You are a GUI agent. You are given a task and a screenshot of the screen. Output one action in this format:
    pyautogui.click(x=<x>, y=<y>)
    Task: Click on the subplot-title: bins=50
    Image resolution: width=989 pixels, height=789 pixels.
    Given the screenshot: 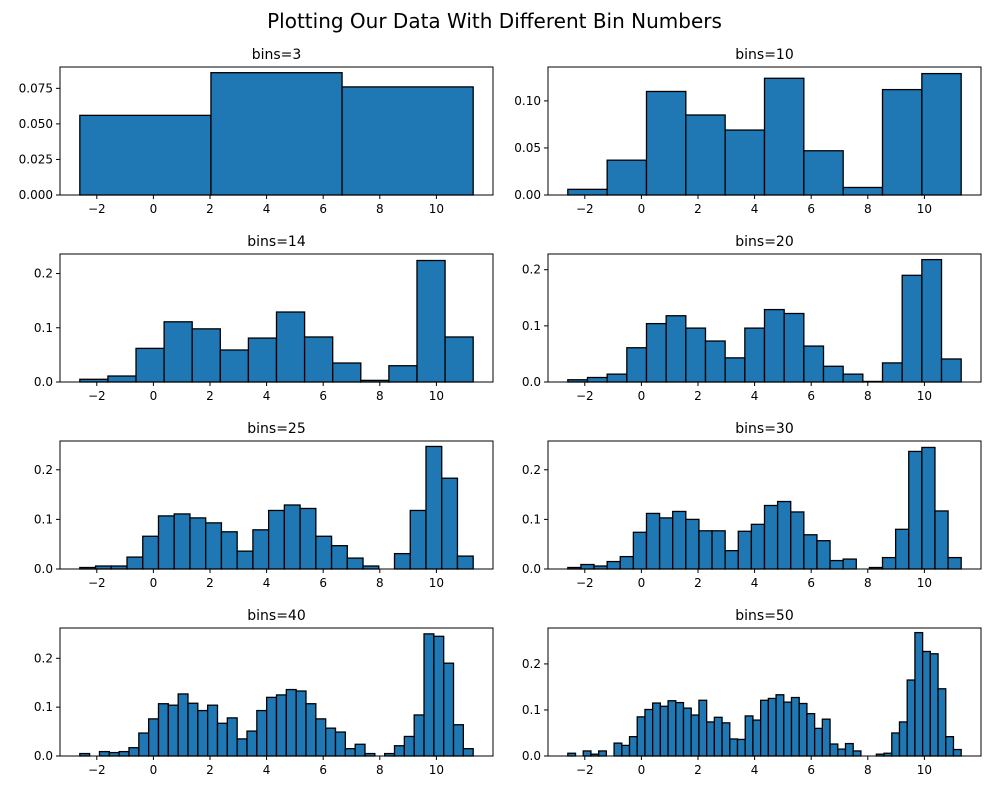 What is the action you would take?
    pyautogui.click(x=764, y=616)
    